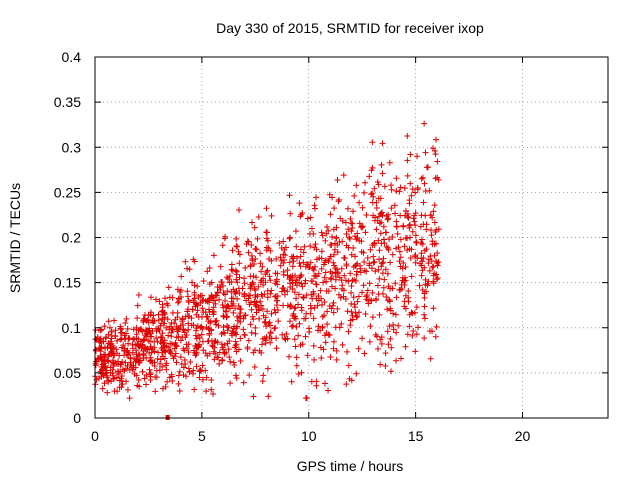  What do you see at coordinates (67, 283) in the screenshot?
I see `y-tick-label: 0.15` at bounding box center [67, 283].